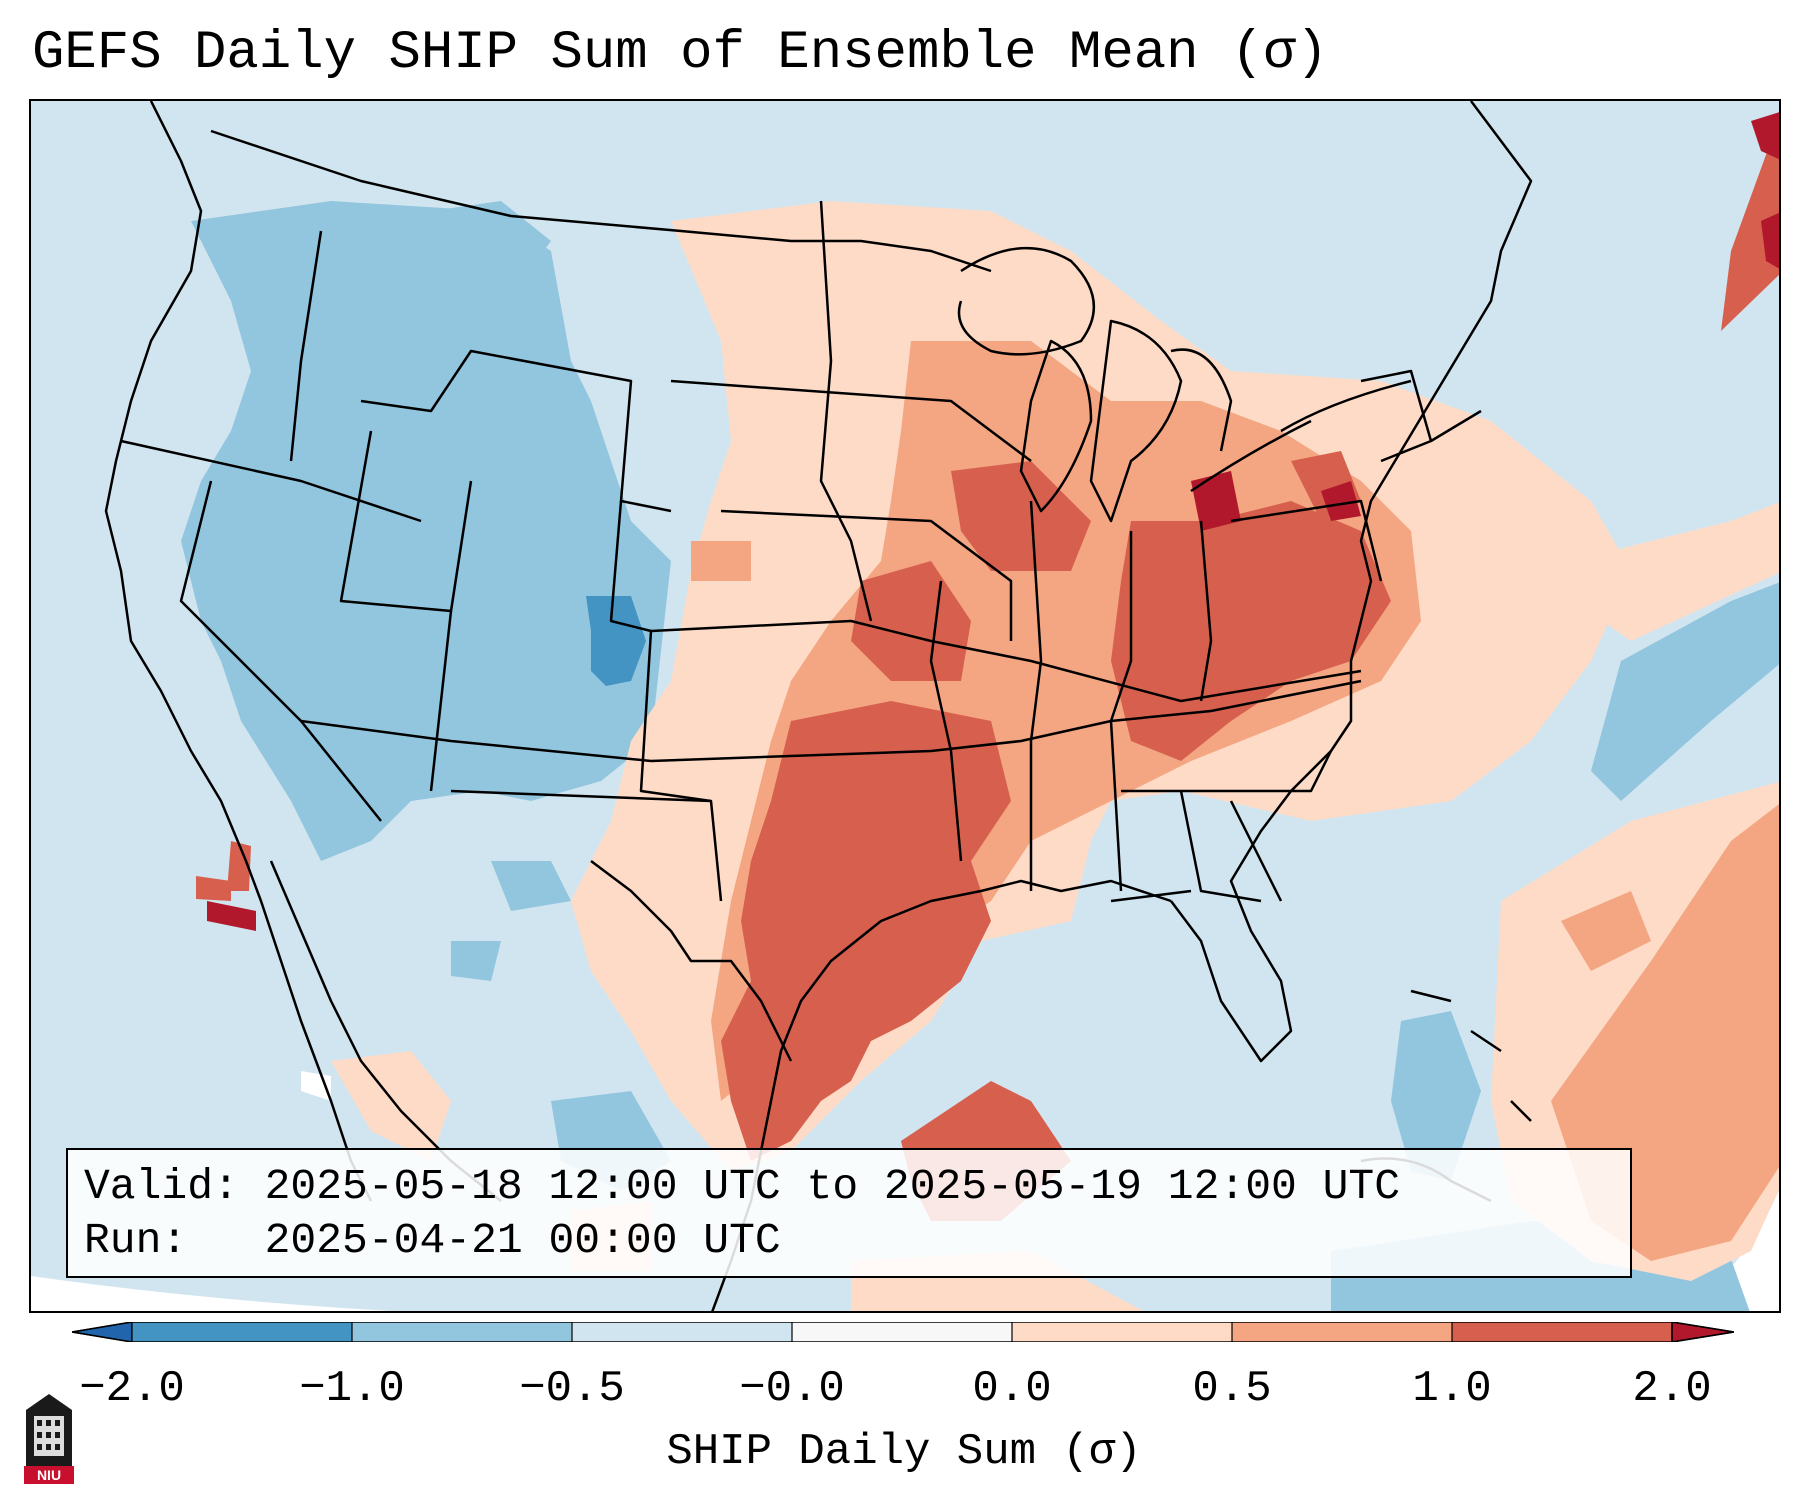 The image size is (1803, 1506). I want to click on colorbar-tick-label: 0.0, so click(1012, 1389).